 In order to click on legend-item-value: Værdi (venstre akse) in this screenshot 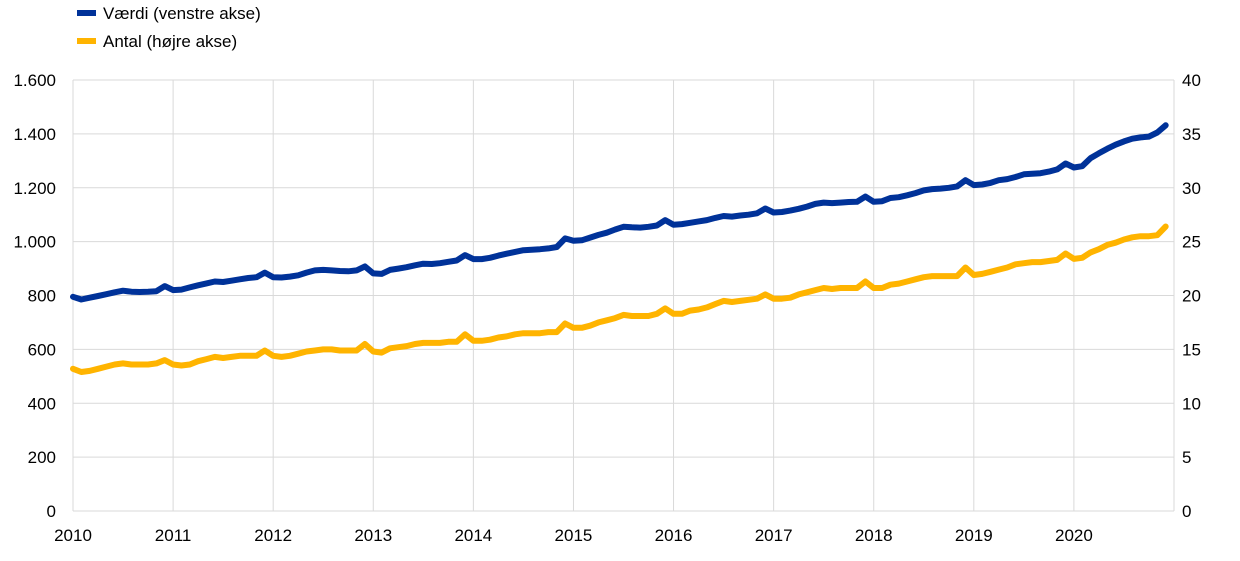, I will do `click(169, 13)`.